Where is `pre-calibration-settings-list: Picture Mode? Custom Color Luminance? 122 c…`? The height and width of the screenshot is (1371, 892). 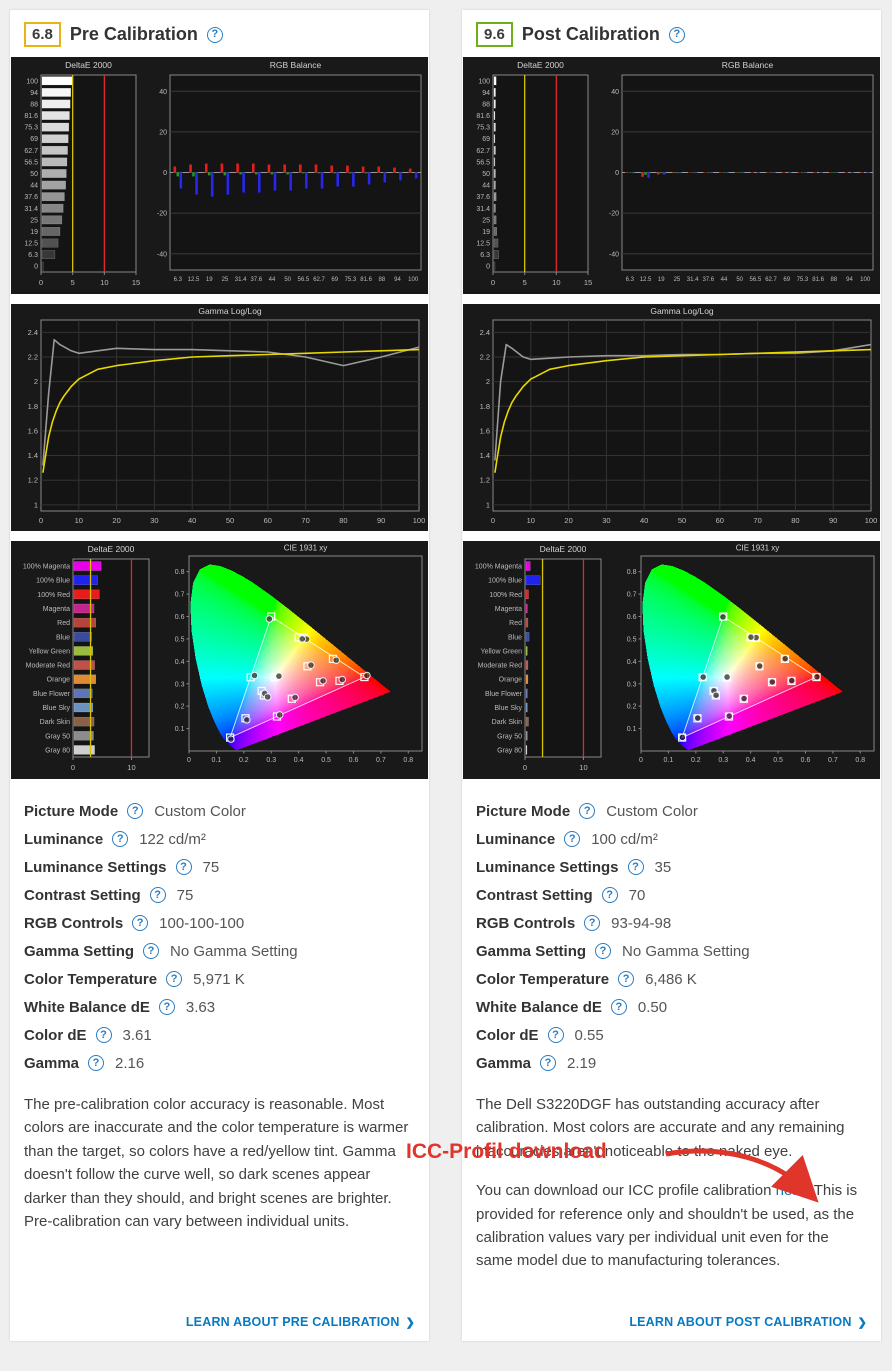
pre-calibration-settings-list: Picture Mode? Custom Color Luminance? 122 c… is located at coordinates (219, 937).